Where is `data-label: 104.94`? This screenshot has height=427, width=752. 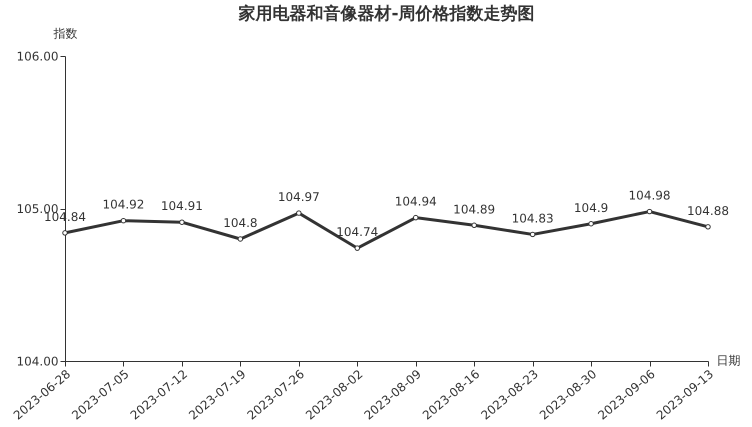 data-label: 104.94 is located at coordinates (415, 201).